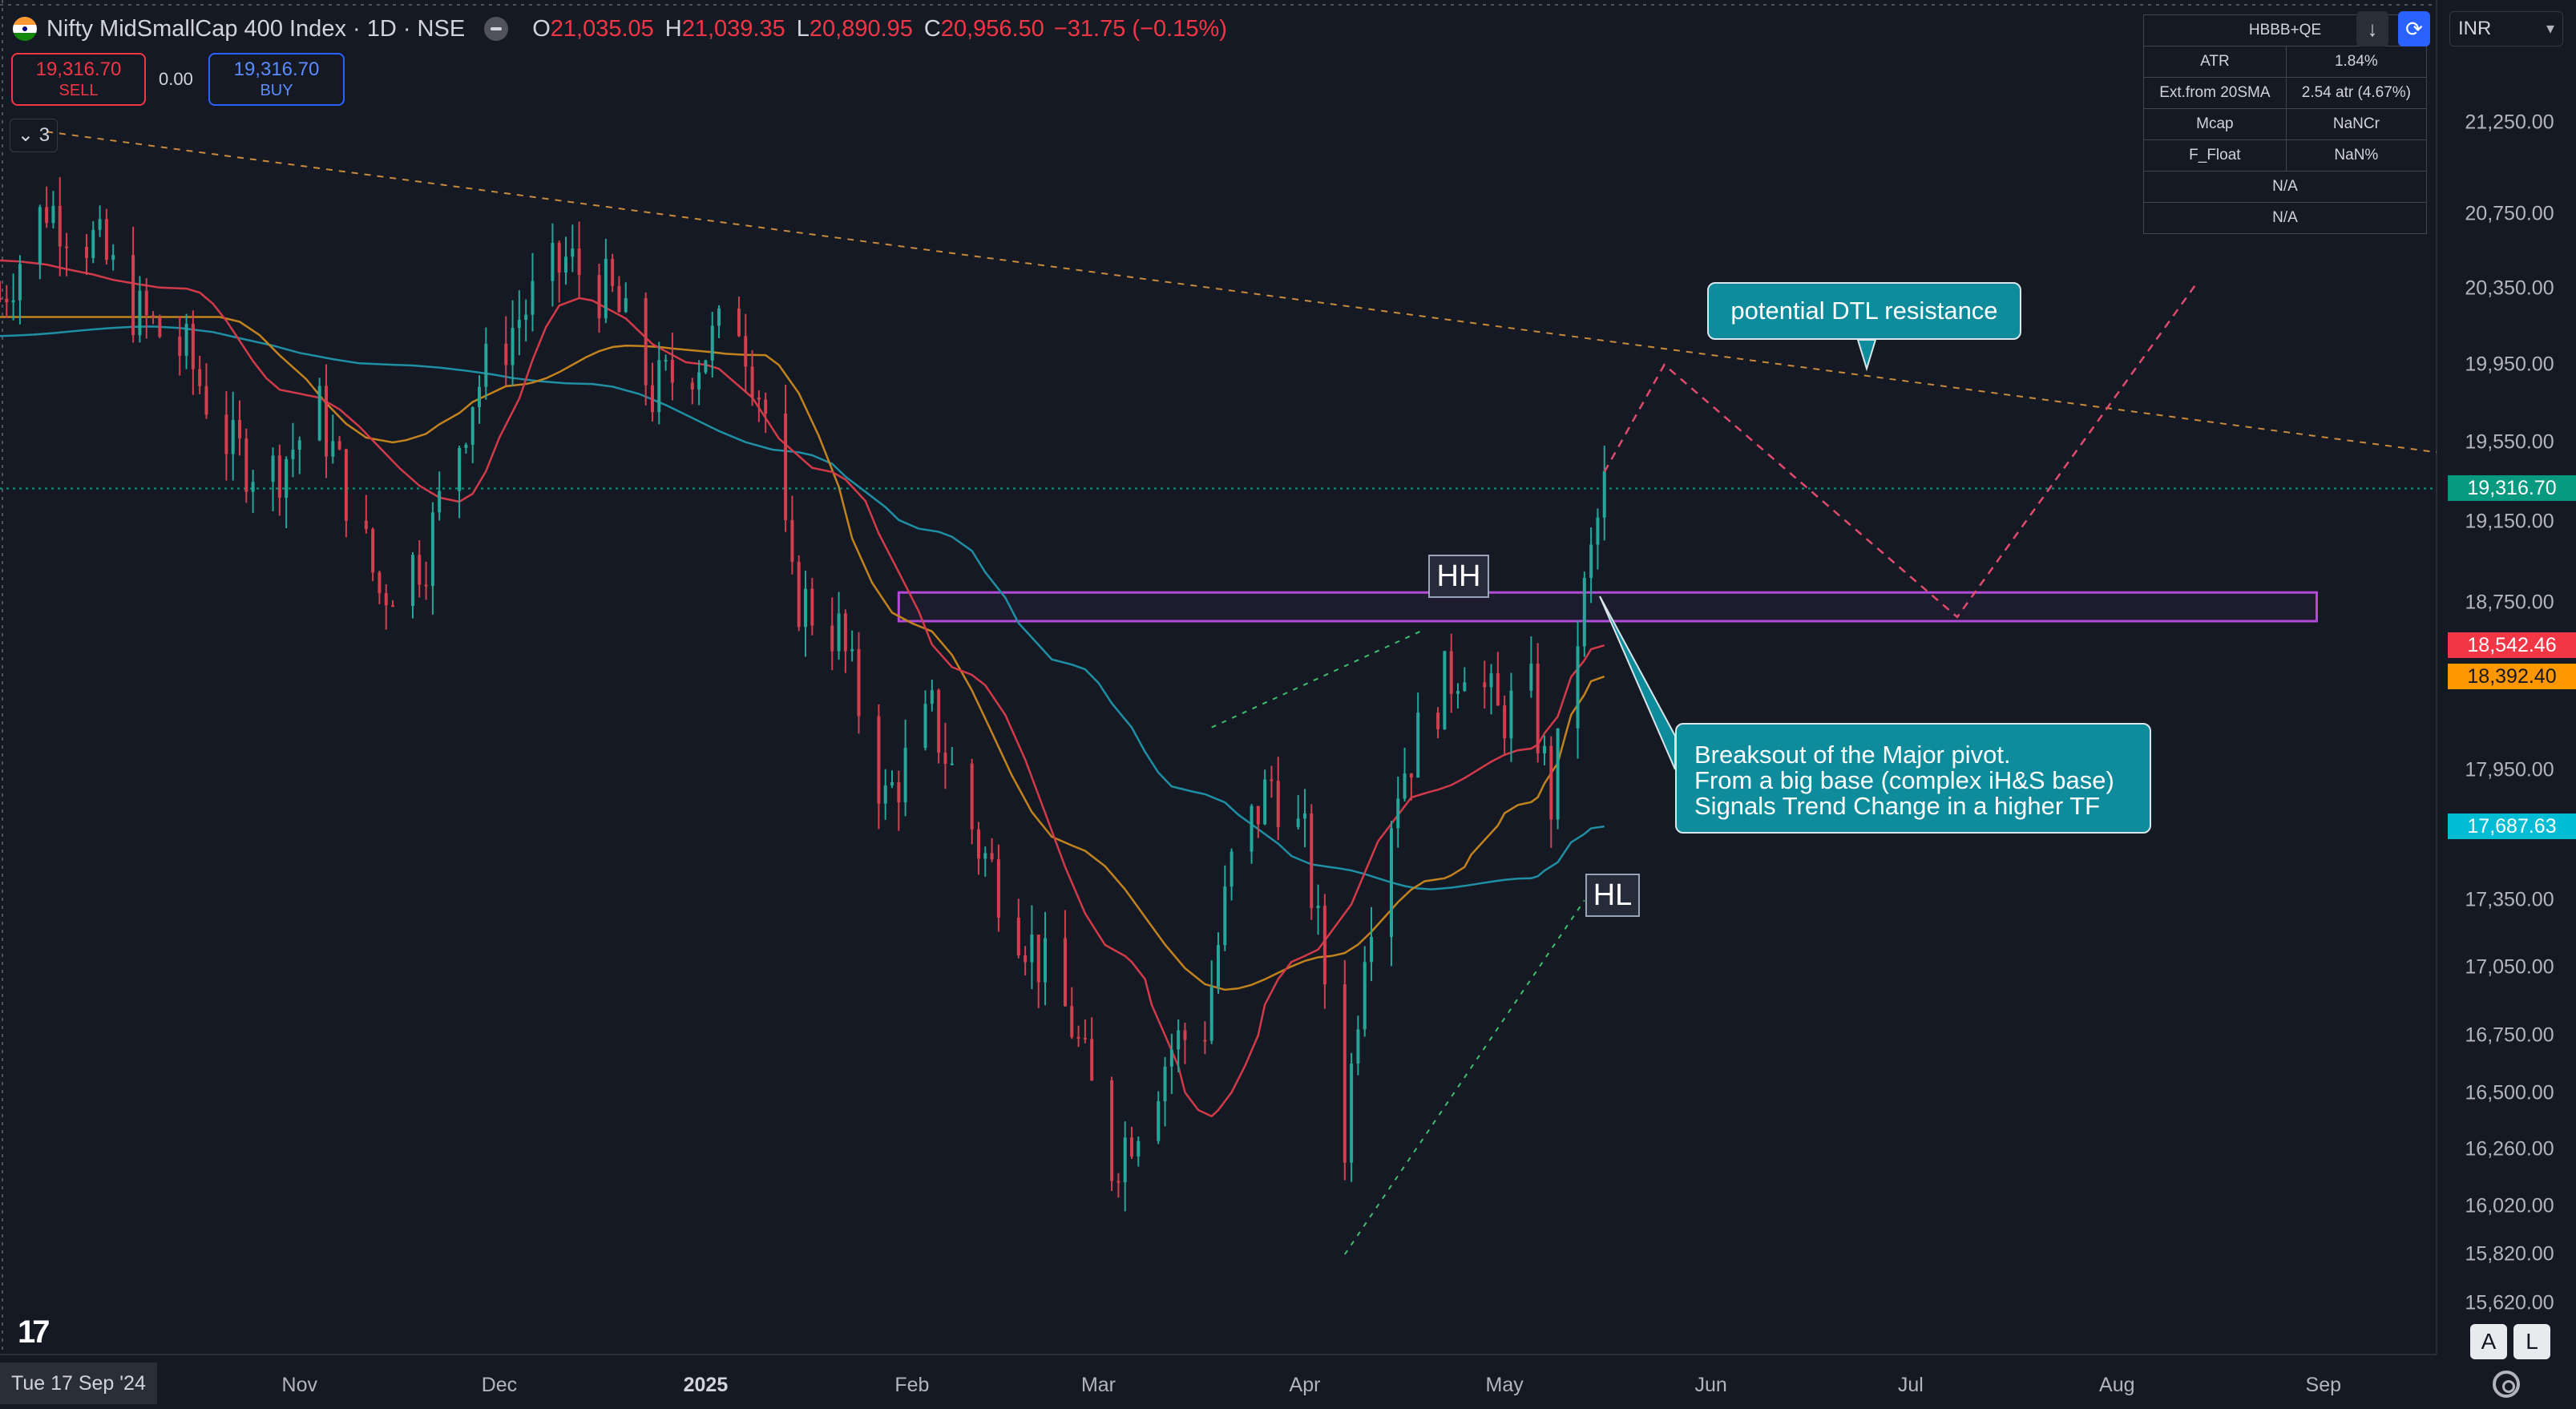 This screenshot has height=1409, width=2576. I want to click on high-value: 21,039.35, so click(733, 28).